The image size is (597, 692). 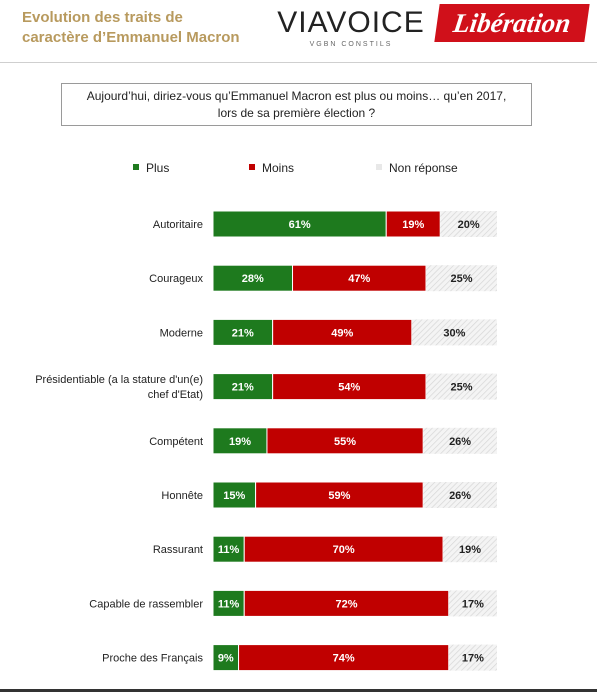 I want to click on category-label: Honnête, so click(x=182, y=496).